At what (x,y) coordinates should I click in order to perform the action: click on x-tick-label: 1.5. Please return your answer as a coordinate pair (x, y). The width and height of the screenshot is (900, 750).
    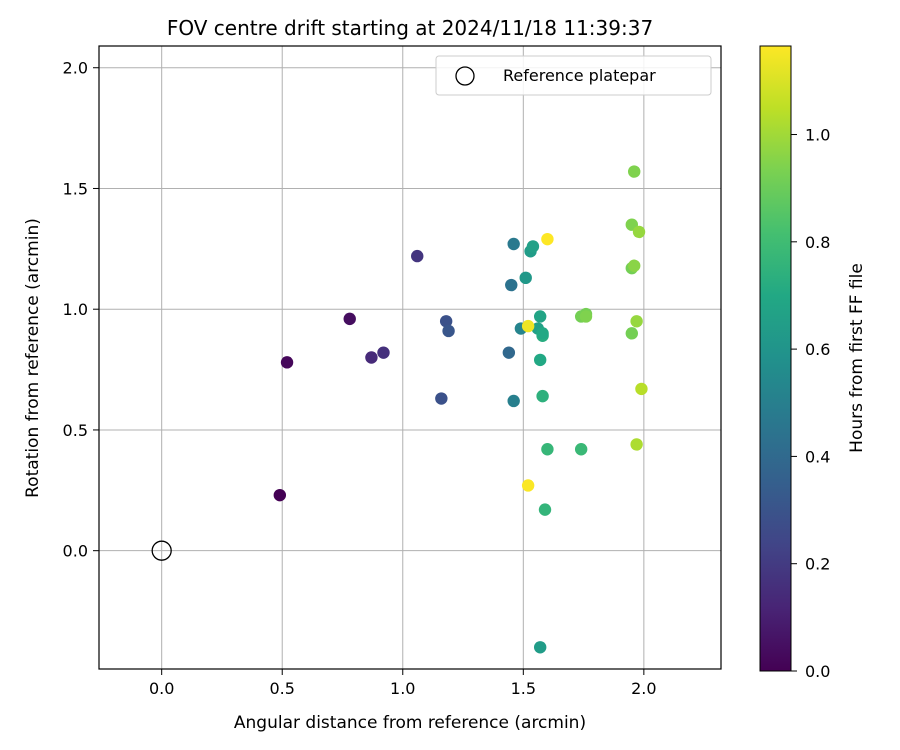
    Looking at the image, I should click on (523, 688).